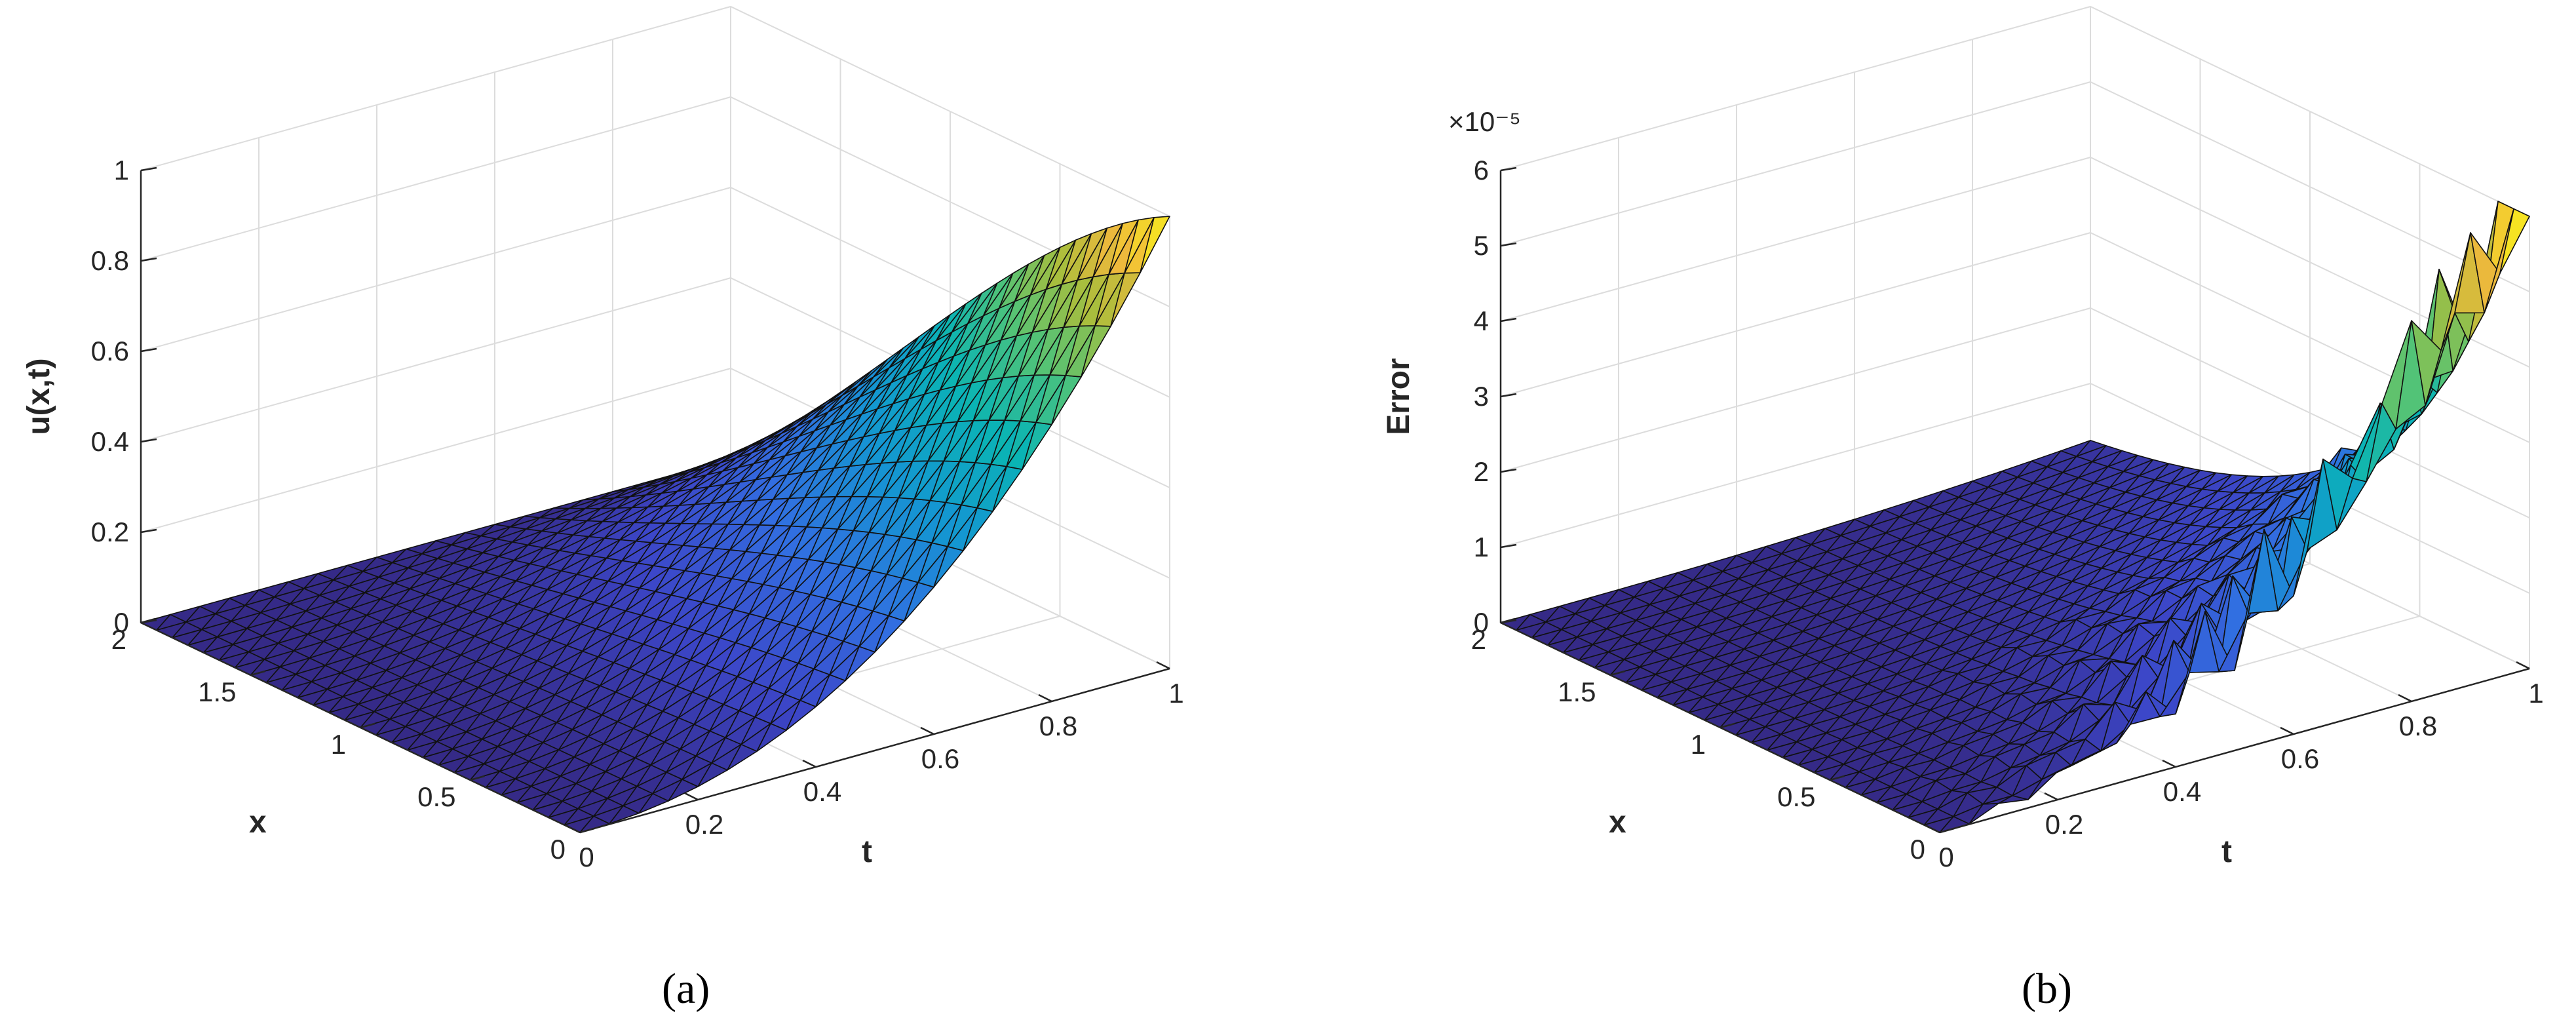  Describe the element at coordinates (2047, 989) in the screenshot. I see `caption-b: (b)` at that location.